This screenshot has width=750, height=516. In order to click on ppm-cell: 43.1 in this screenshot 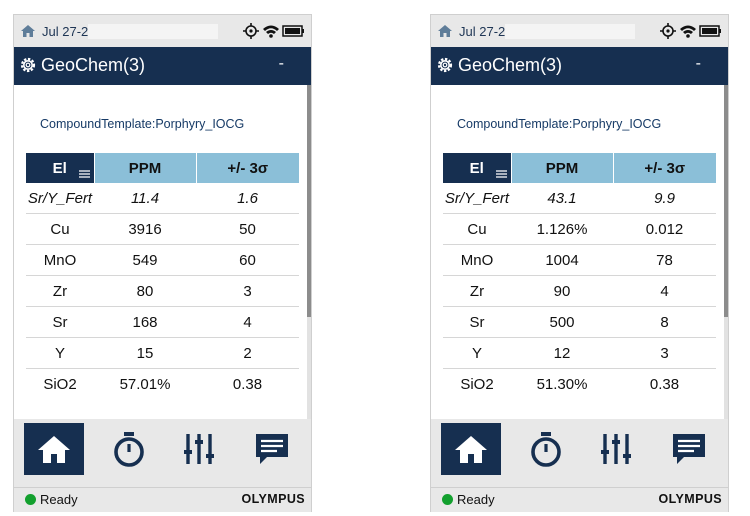, I will do `click(562, 198)`.